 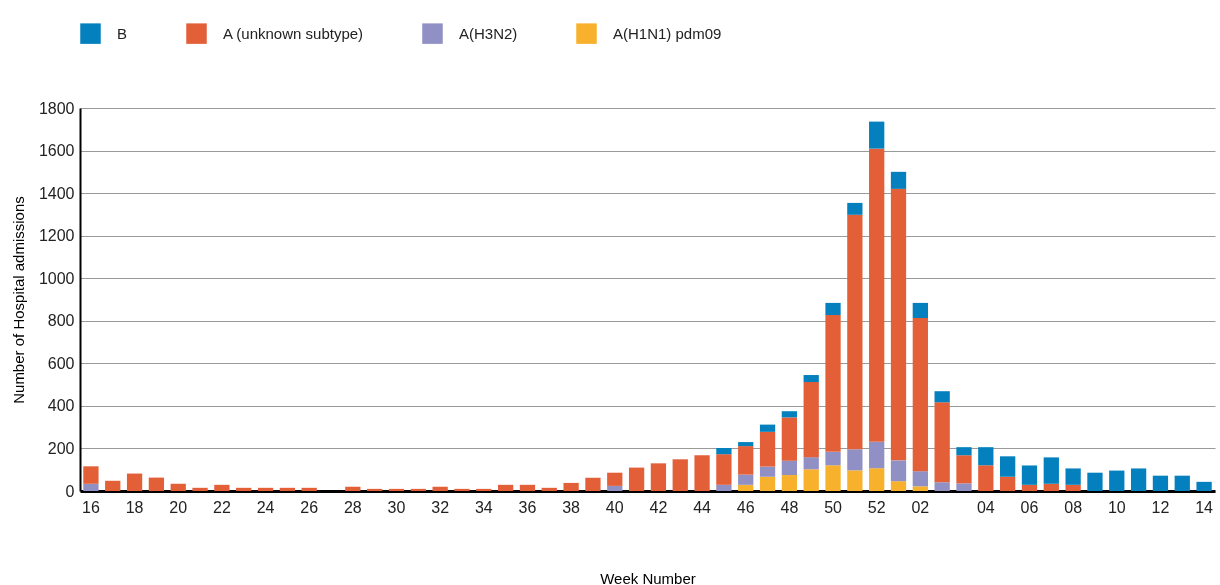 What do you see at coordinates (789, 507) in the screenshot?
I see `x-tick-label: 48` at bounding box center [789, 507].